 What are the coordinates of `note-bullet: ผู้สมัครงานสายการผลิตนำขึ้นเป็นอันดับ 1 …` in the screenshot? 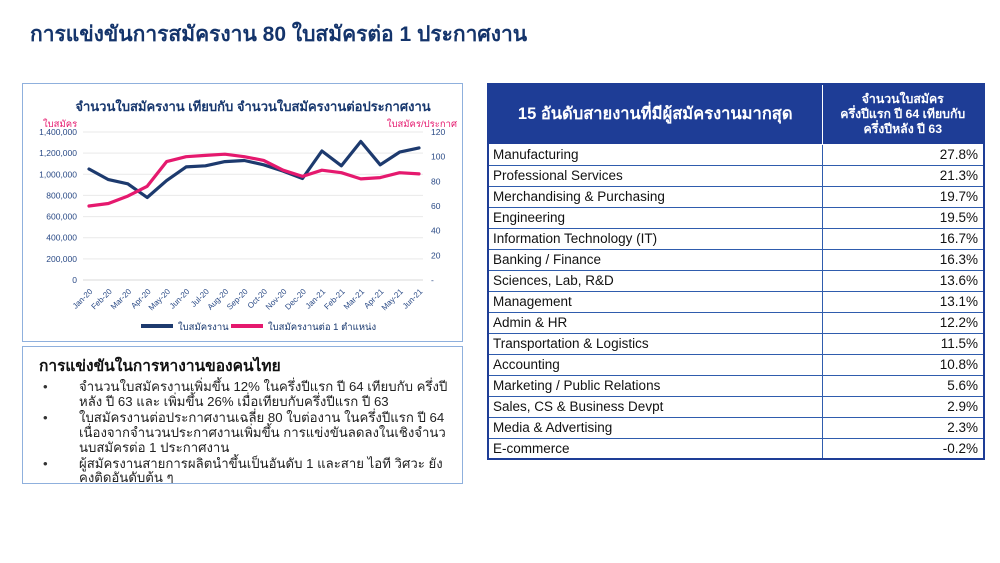 It's located at (243, 469).